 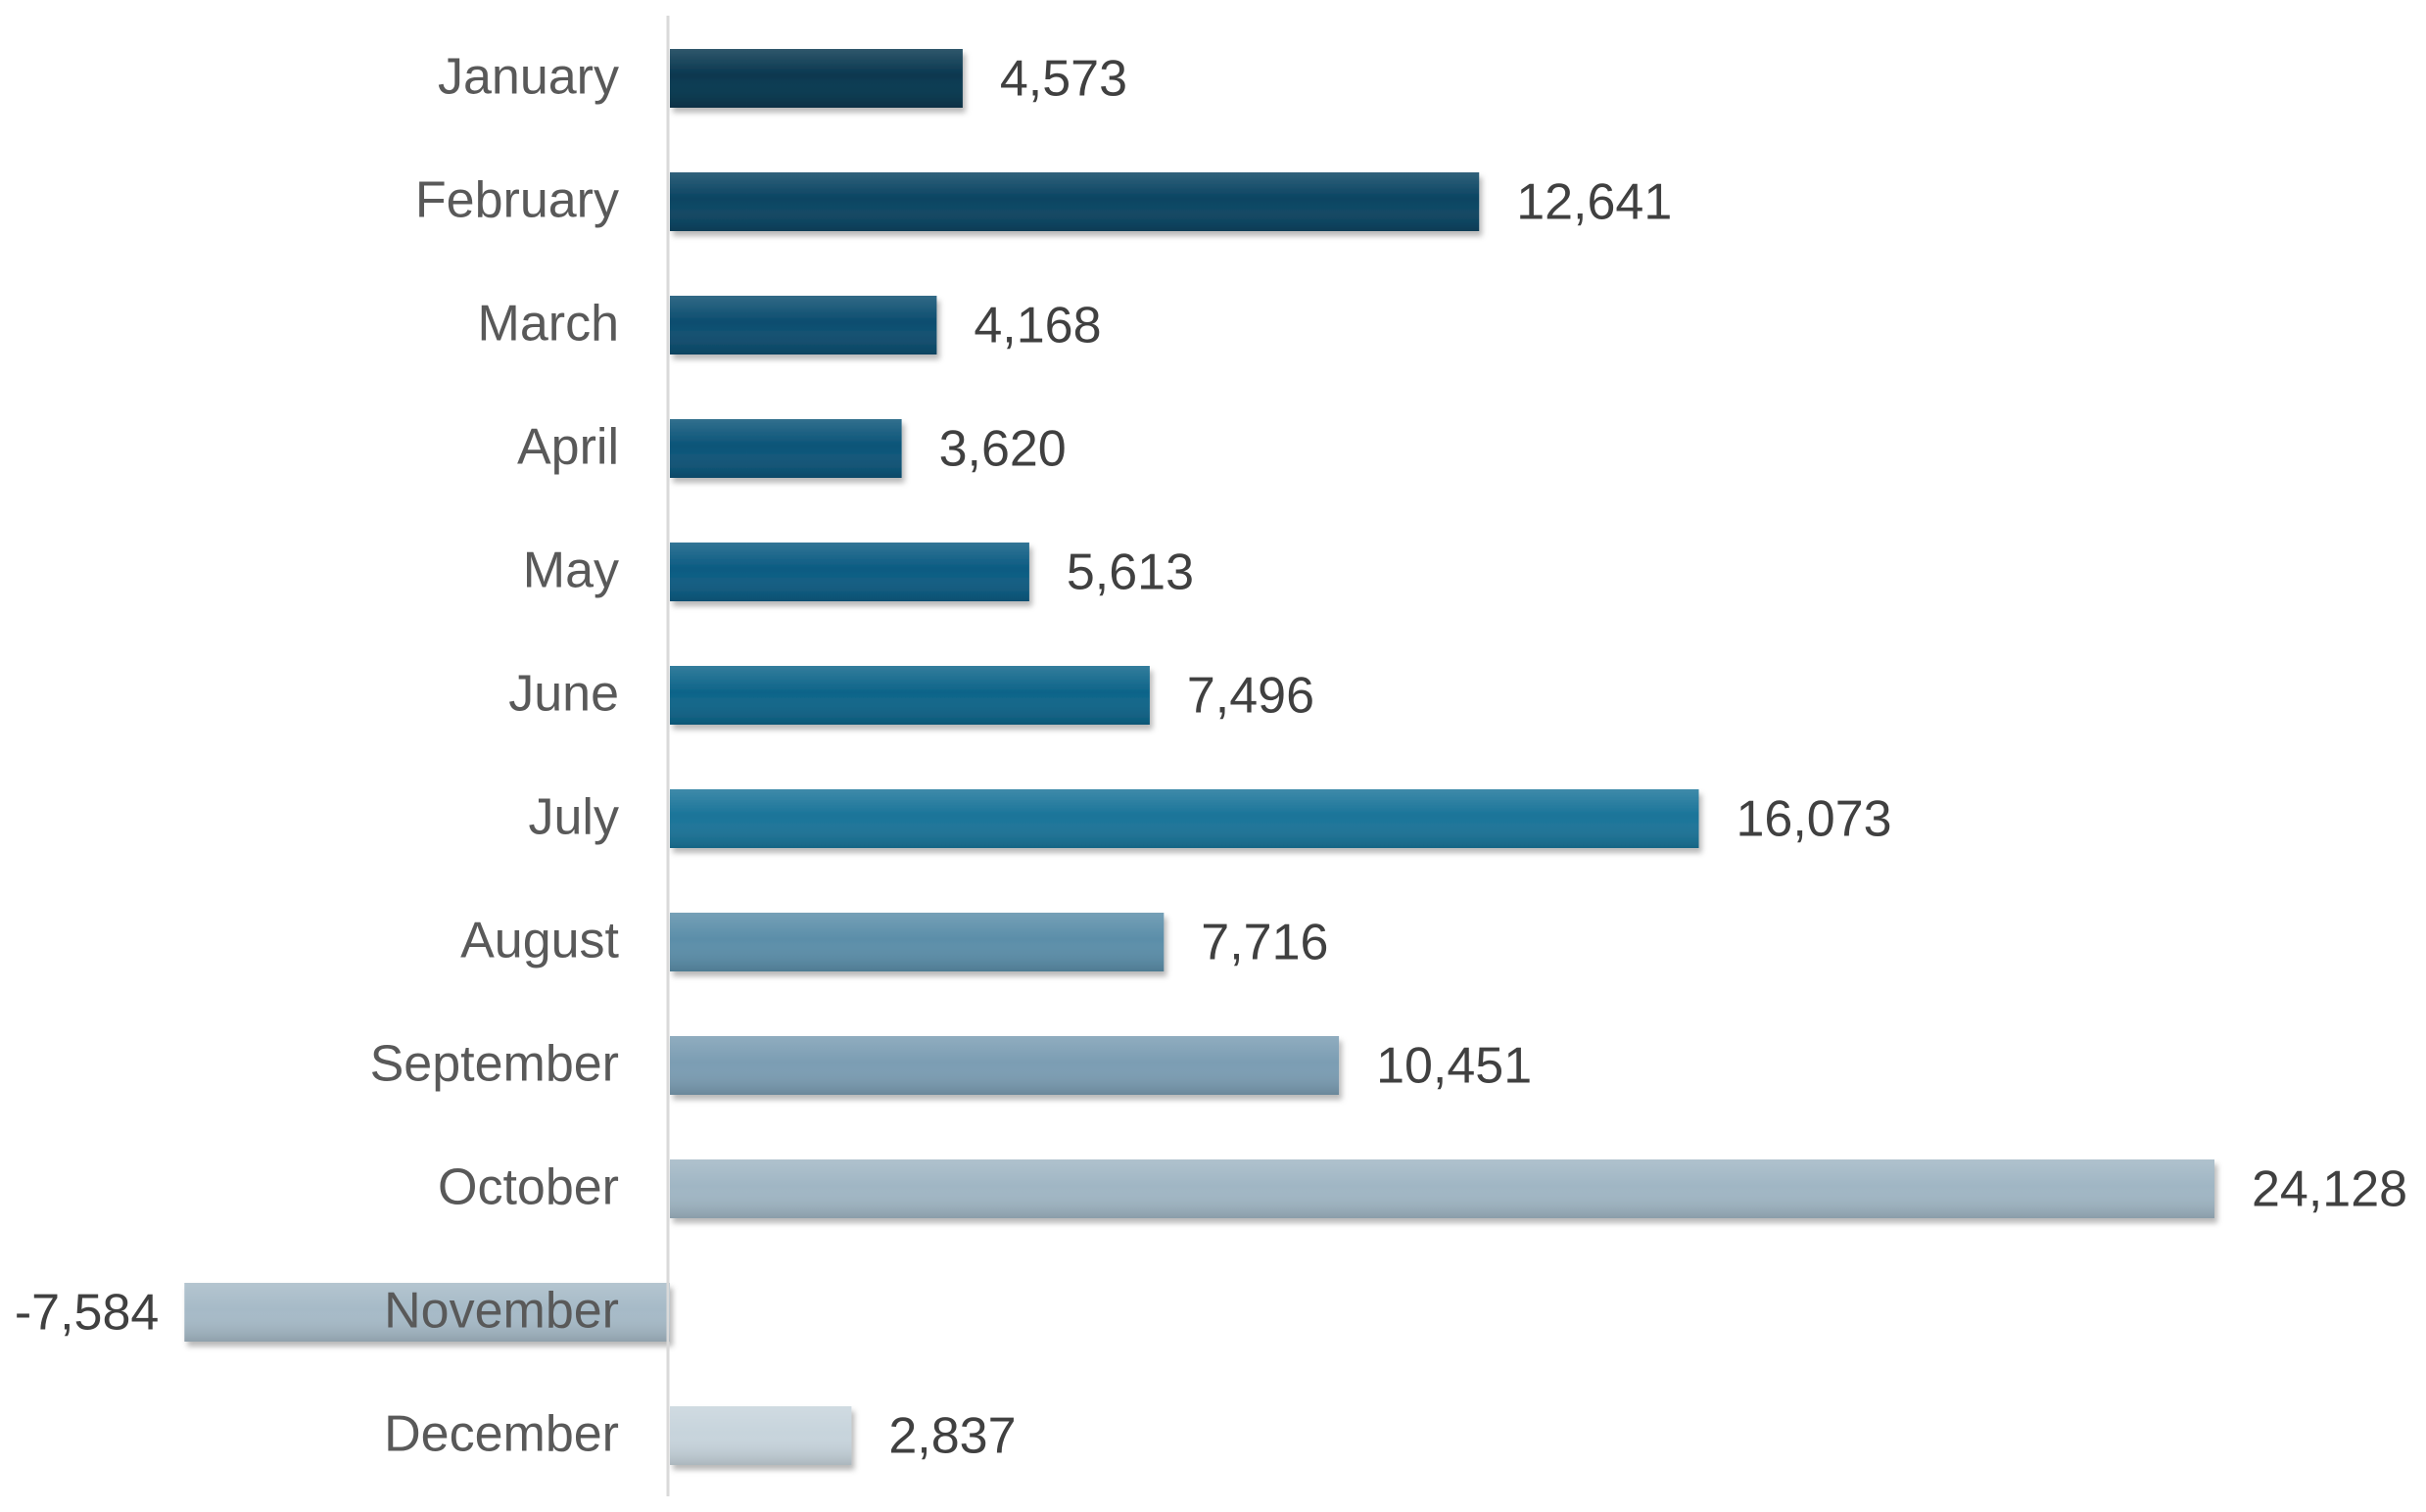 I want to click on bar-june, so click(x=910, y=695).